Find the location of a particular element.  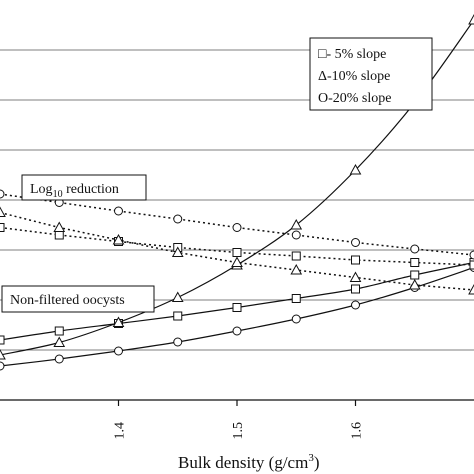

annotation-log-sub: 10 is located at coordinates (58, 194).